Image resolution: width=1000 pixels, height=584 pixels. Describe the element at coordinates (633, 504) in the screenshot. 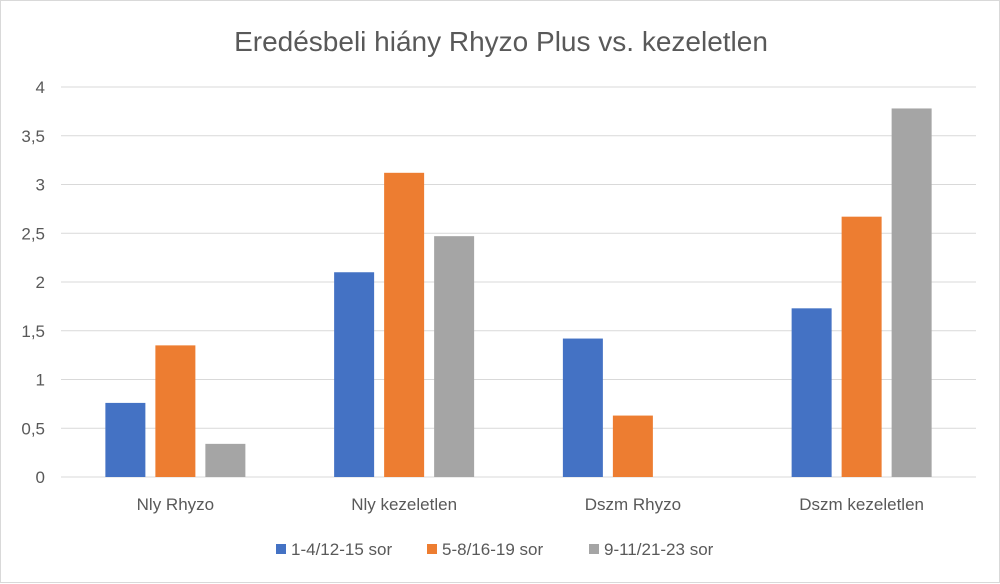

I see `x-category-label: Dszm Rhyzo` at that location.